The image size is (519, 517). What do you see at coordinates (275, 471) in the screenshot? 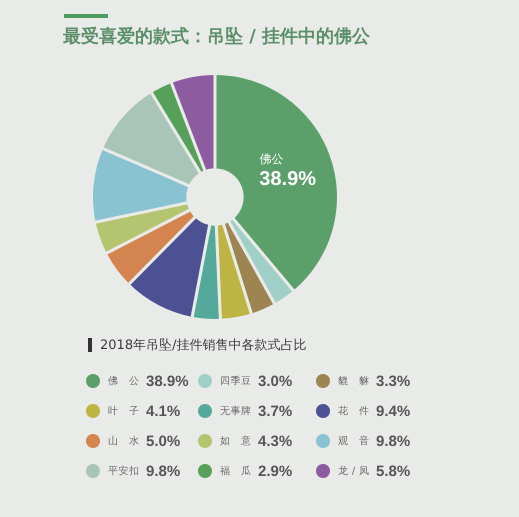
I see `data-label: 2.9%` at bounding box center [275, 471].